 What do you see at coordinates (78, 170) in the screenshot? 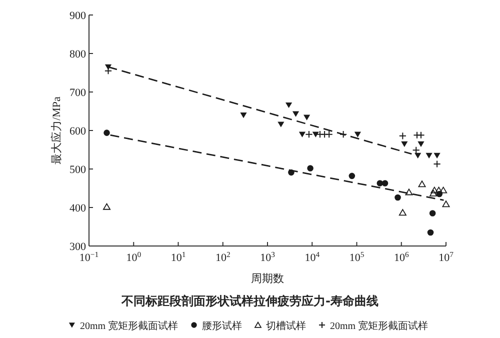
I see `y-tick-label: 500` at bounding box center [78, 170].